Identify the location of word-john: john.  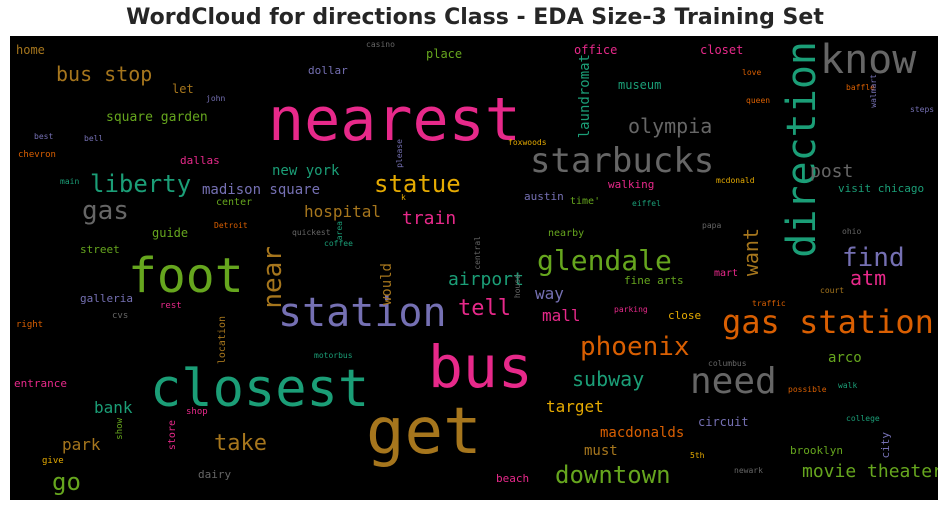
(216, 98).